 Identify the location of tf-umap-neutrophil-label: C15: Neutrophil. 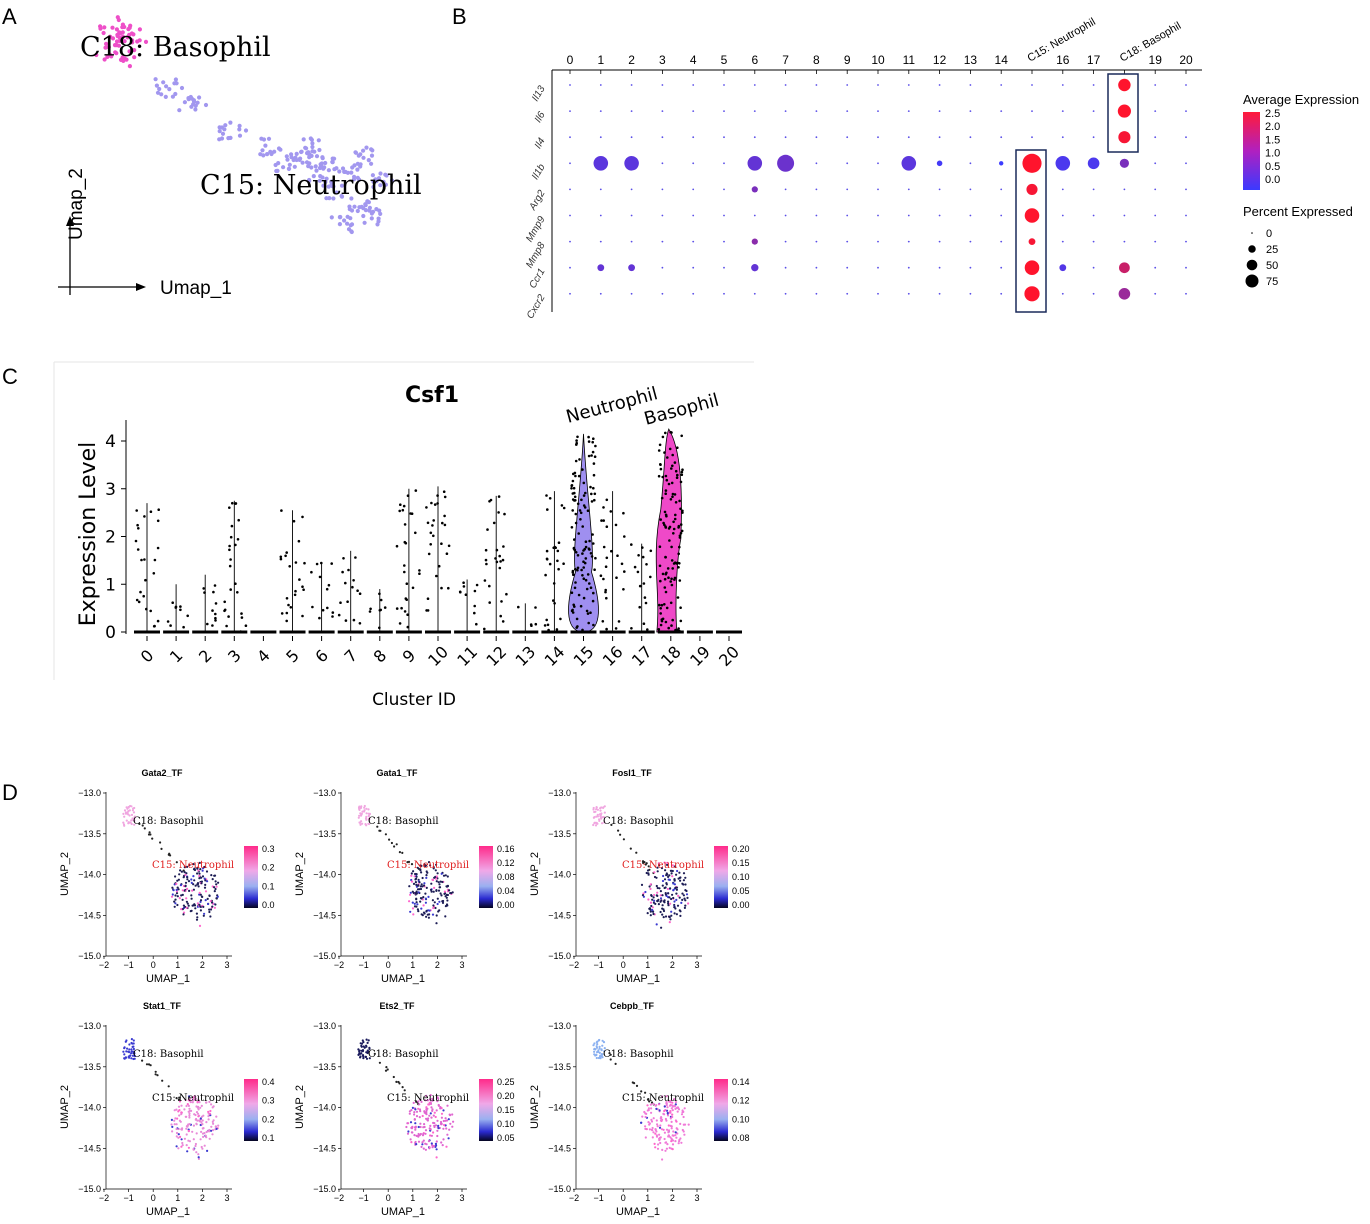
(663, 865).